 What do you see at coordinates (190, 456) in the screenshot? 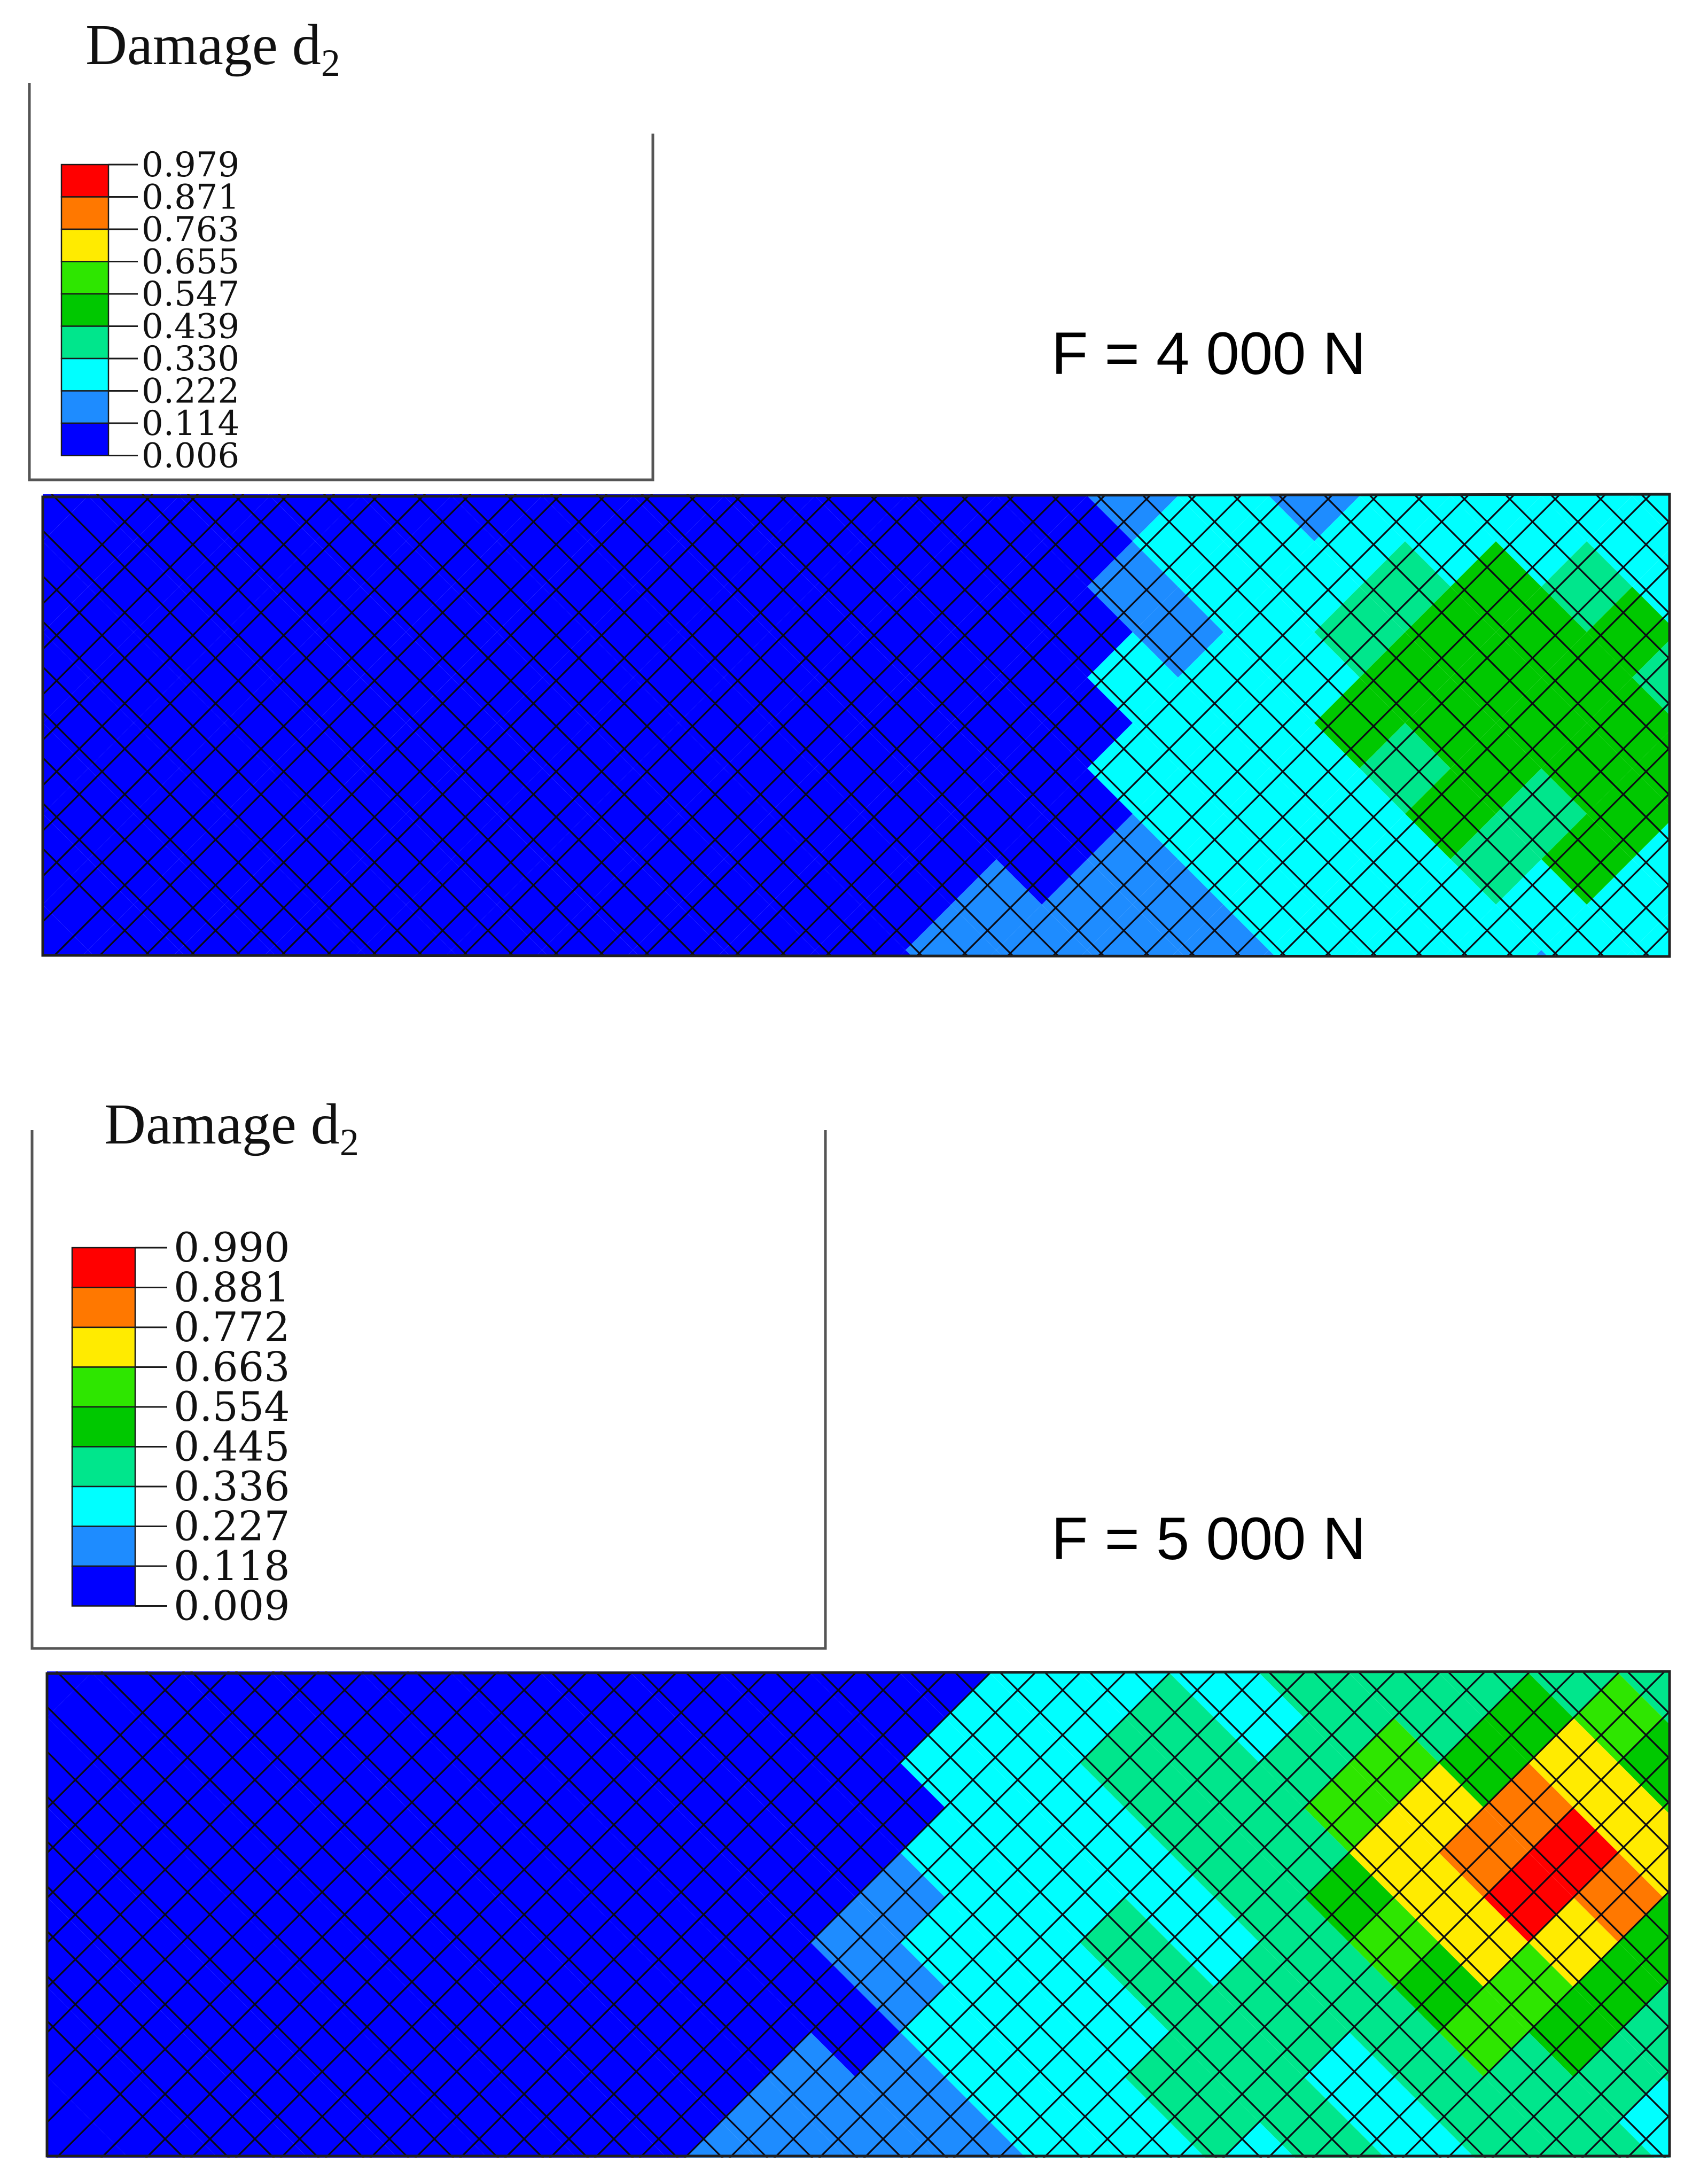
I see `legend-value: 0.006` at bounding box center [190, 456].